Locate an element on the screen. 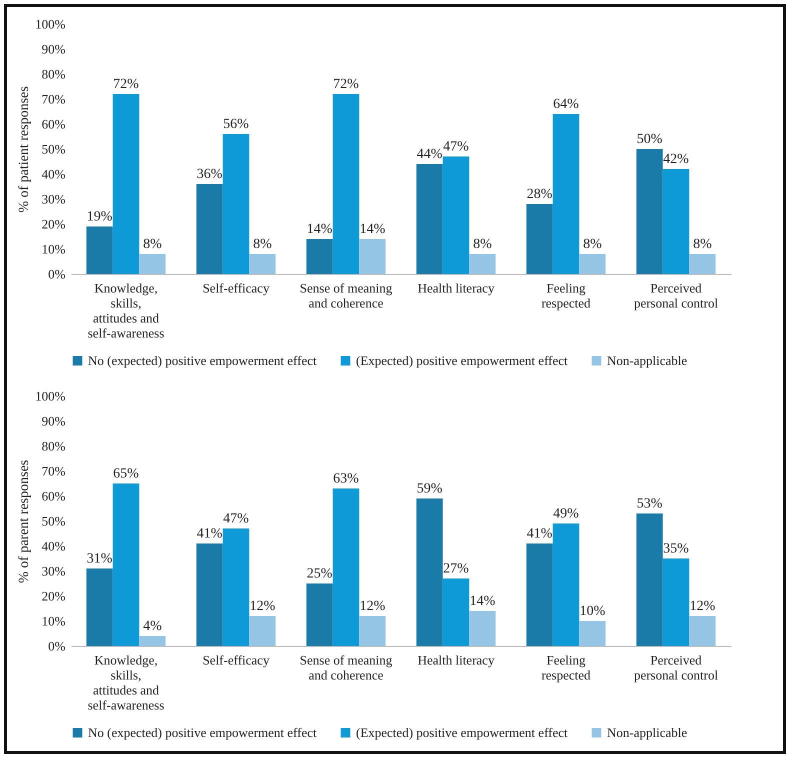 This screenshot has height=766, width=800. data-label: 47% is located at coordinates (456, 147).